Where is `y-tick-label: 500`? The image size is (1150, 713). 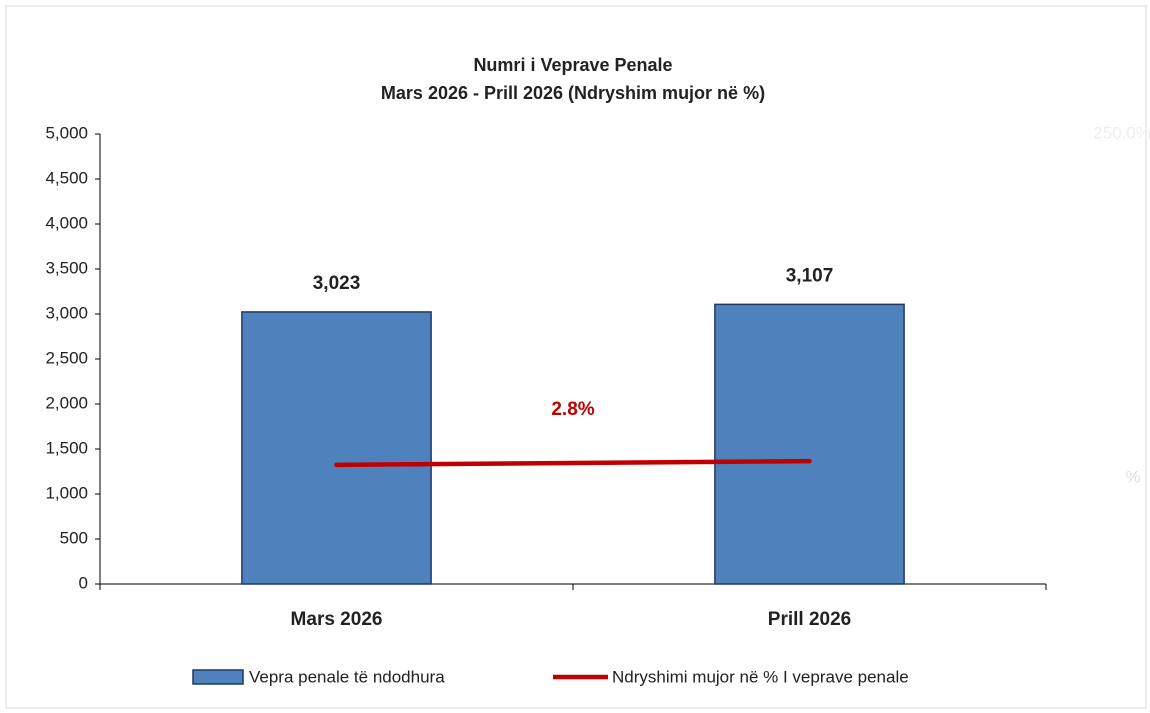
y-tick-label: 500 is located at coordinates (74, 537).